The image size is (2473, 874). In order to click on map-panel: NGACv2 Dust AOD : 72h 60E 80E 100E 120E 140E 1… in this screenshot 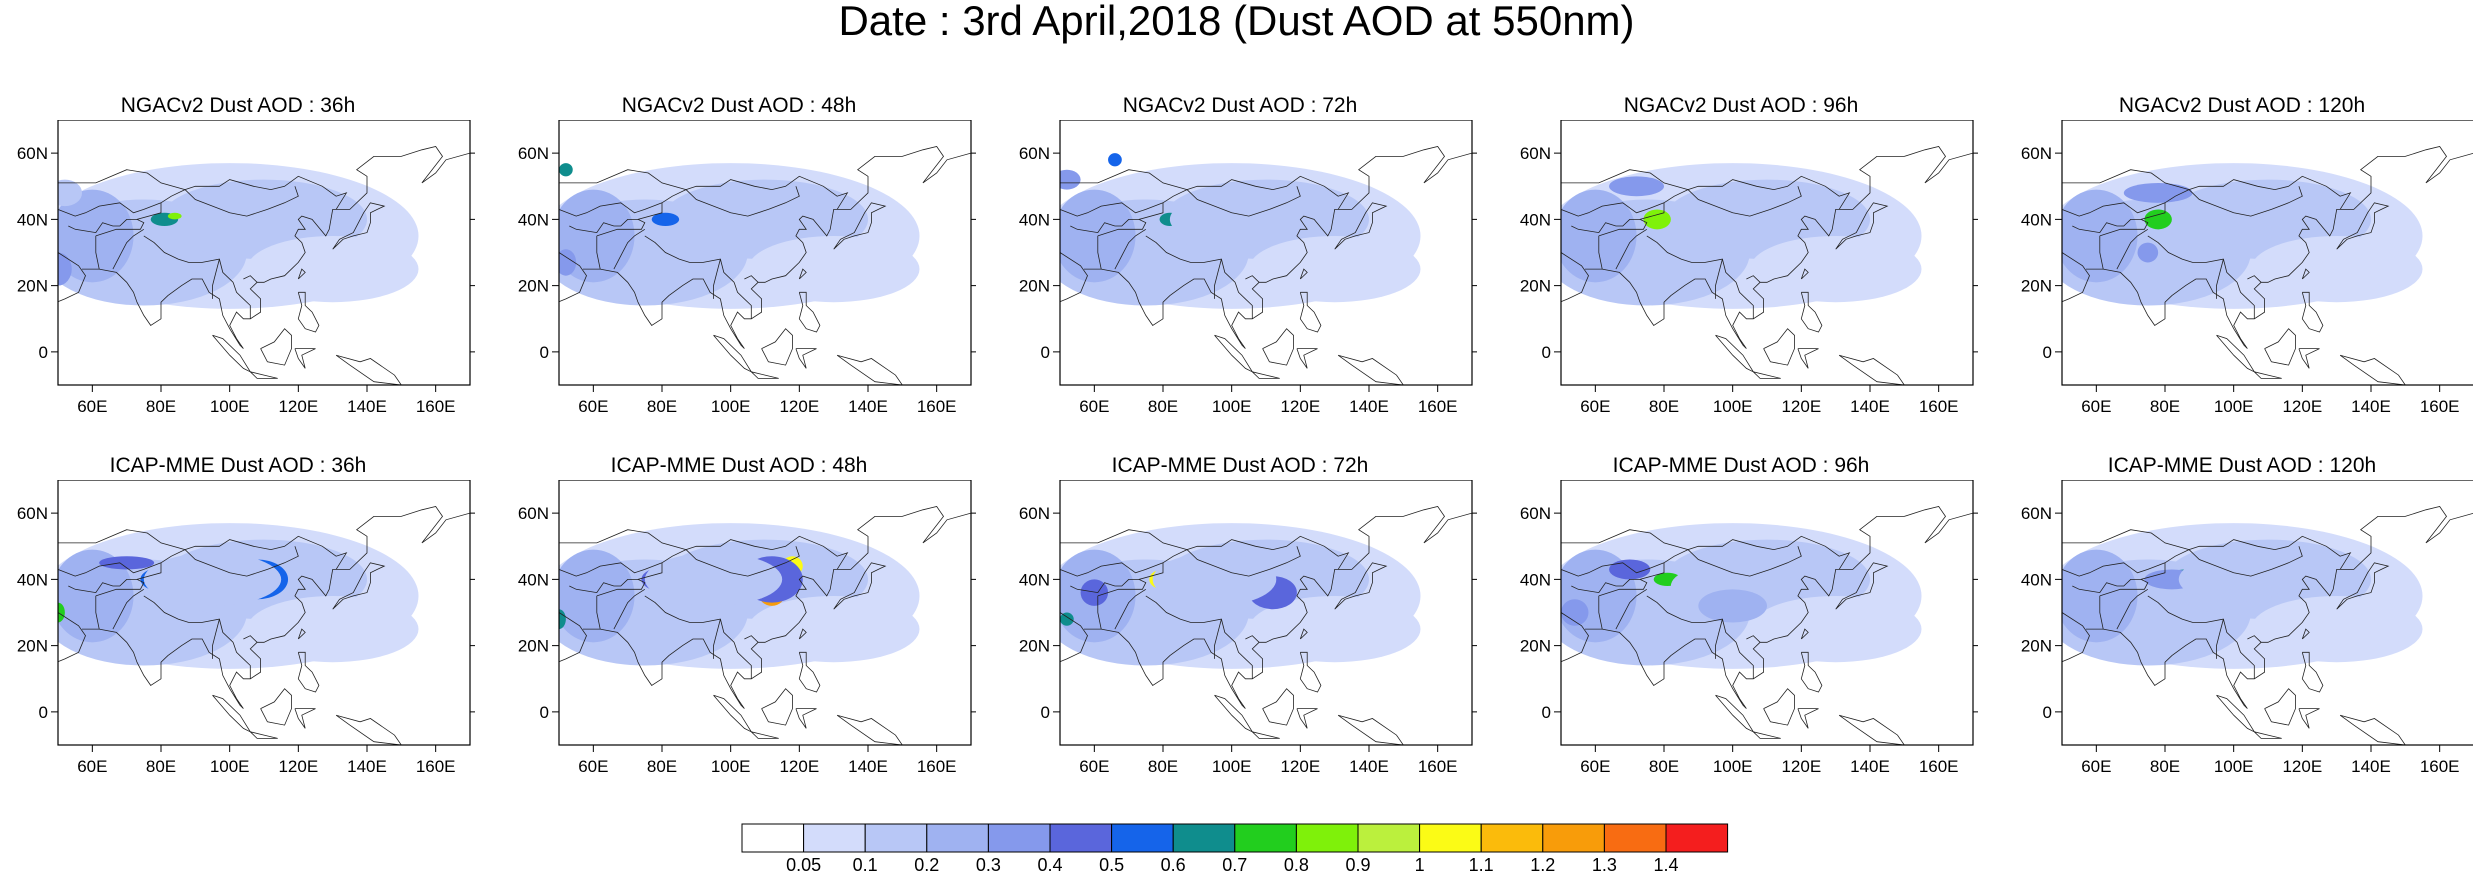, I will do `click(1243, 274)`.